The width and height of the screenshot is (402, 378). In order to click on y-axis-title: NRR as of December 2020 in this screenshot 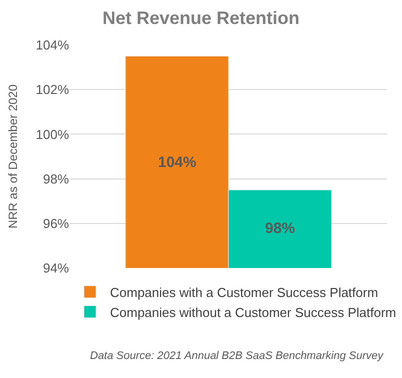, I will do `click(13, 156)`.